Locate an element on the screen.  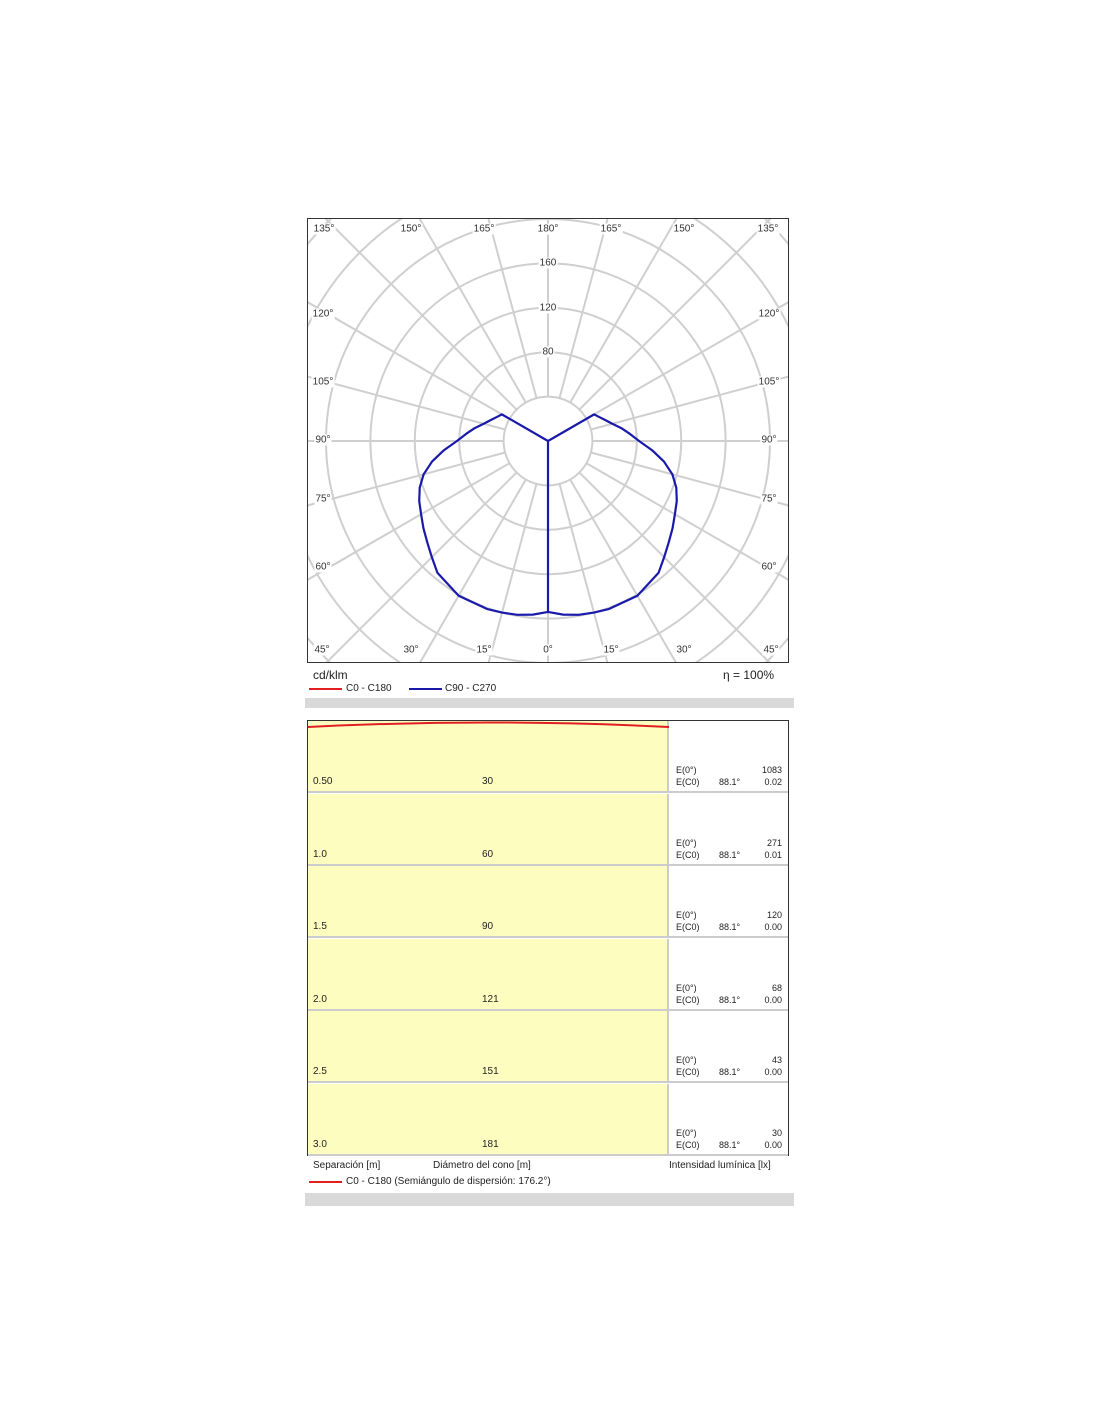
separation: 0.50 is located at coordinates (323, 781).